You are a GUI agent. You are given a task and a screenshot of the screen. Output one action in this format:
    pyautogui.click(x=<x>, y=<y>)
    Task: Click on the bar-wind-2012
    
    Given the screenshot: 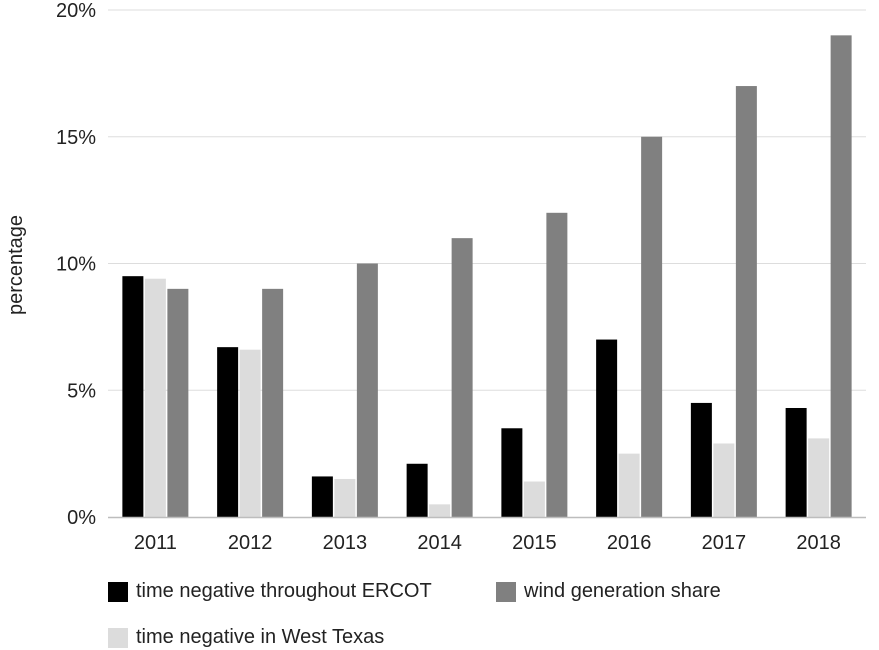 What is the action you would take?
    pyautogui.click(x=273, y=402)
    